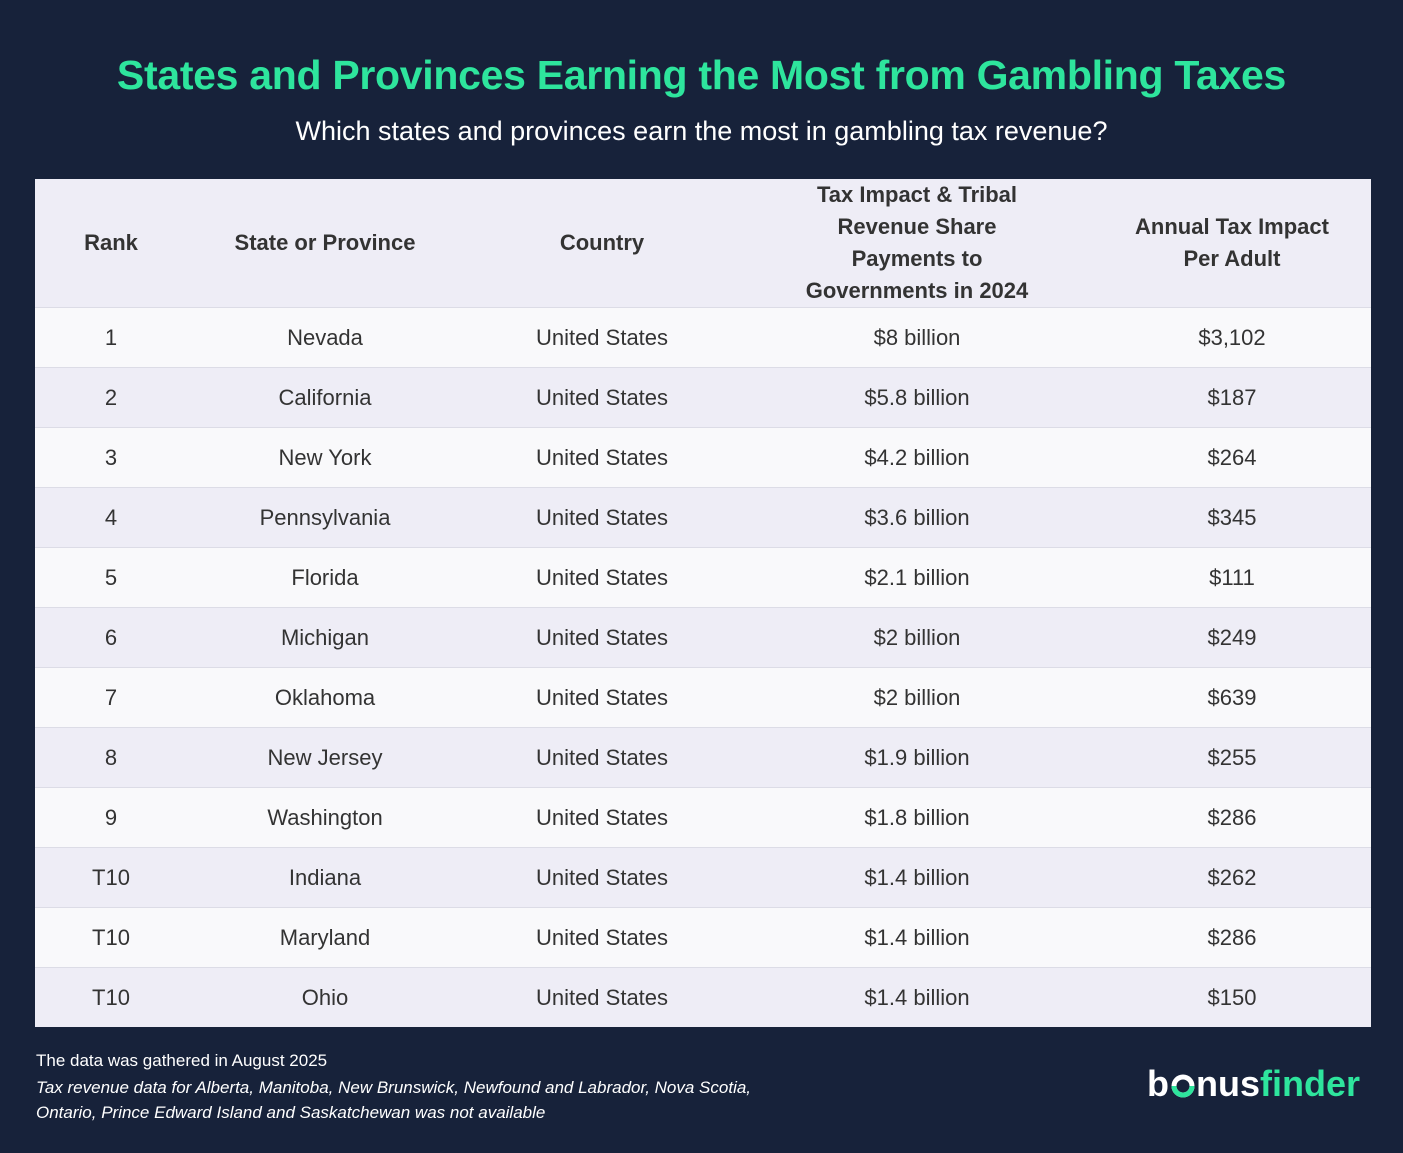 The width and height of the screenshot is (1403, 1153). What do you see at coordinates (1232, 397) in the screenshot?
I see `per-adult-cell: $187` at bounding box center [1232, 397].